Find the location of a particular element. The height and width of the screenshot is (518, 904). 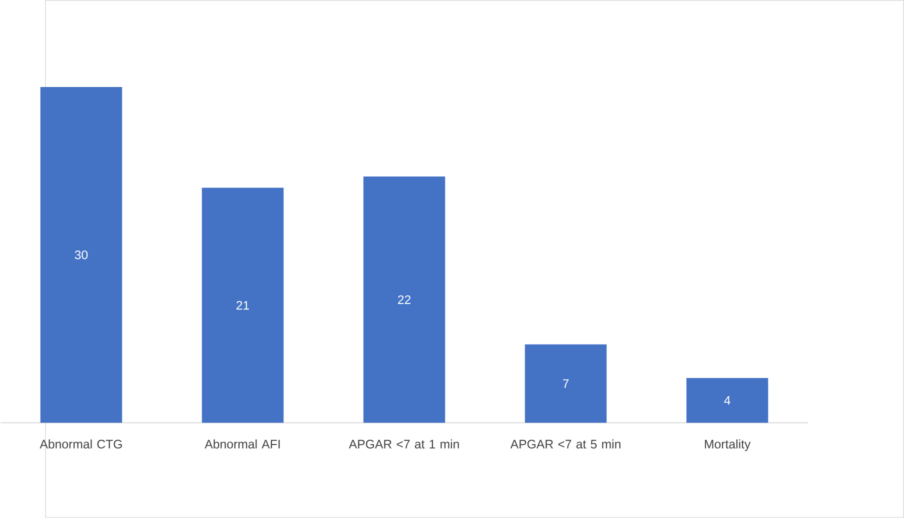

data-label: 21 is located at coordinates (243, 305).